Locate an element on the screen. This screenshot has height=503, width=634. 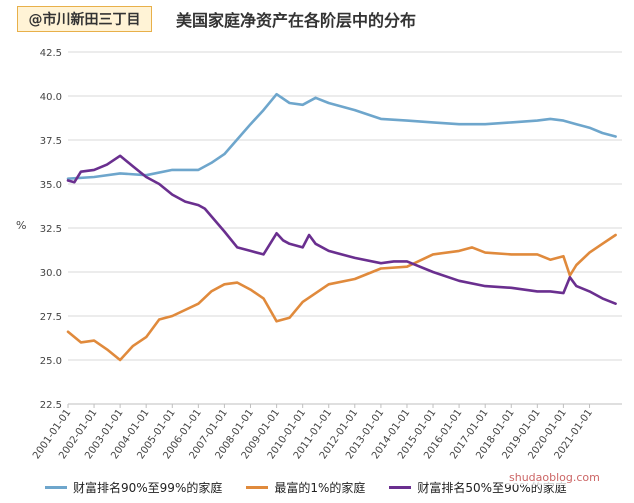
legend-item-top1: 最富的1%的家庭 is located at coordinates (305, 487).